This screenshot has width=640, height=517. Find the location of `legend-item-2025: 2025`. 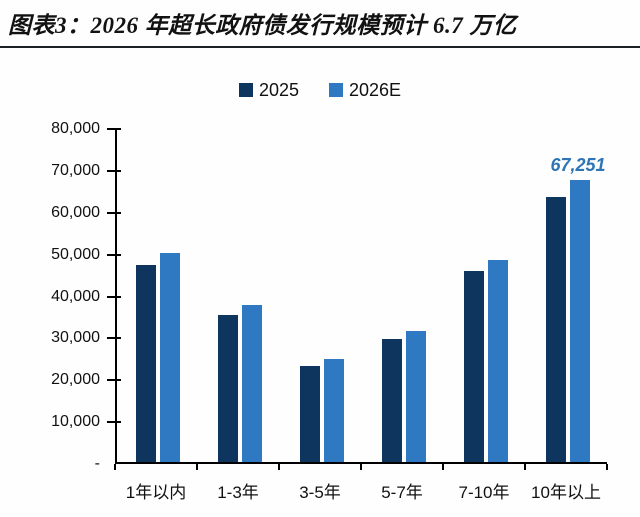

legend-item-2025: 2025 is located at coordinates (268, 90).